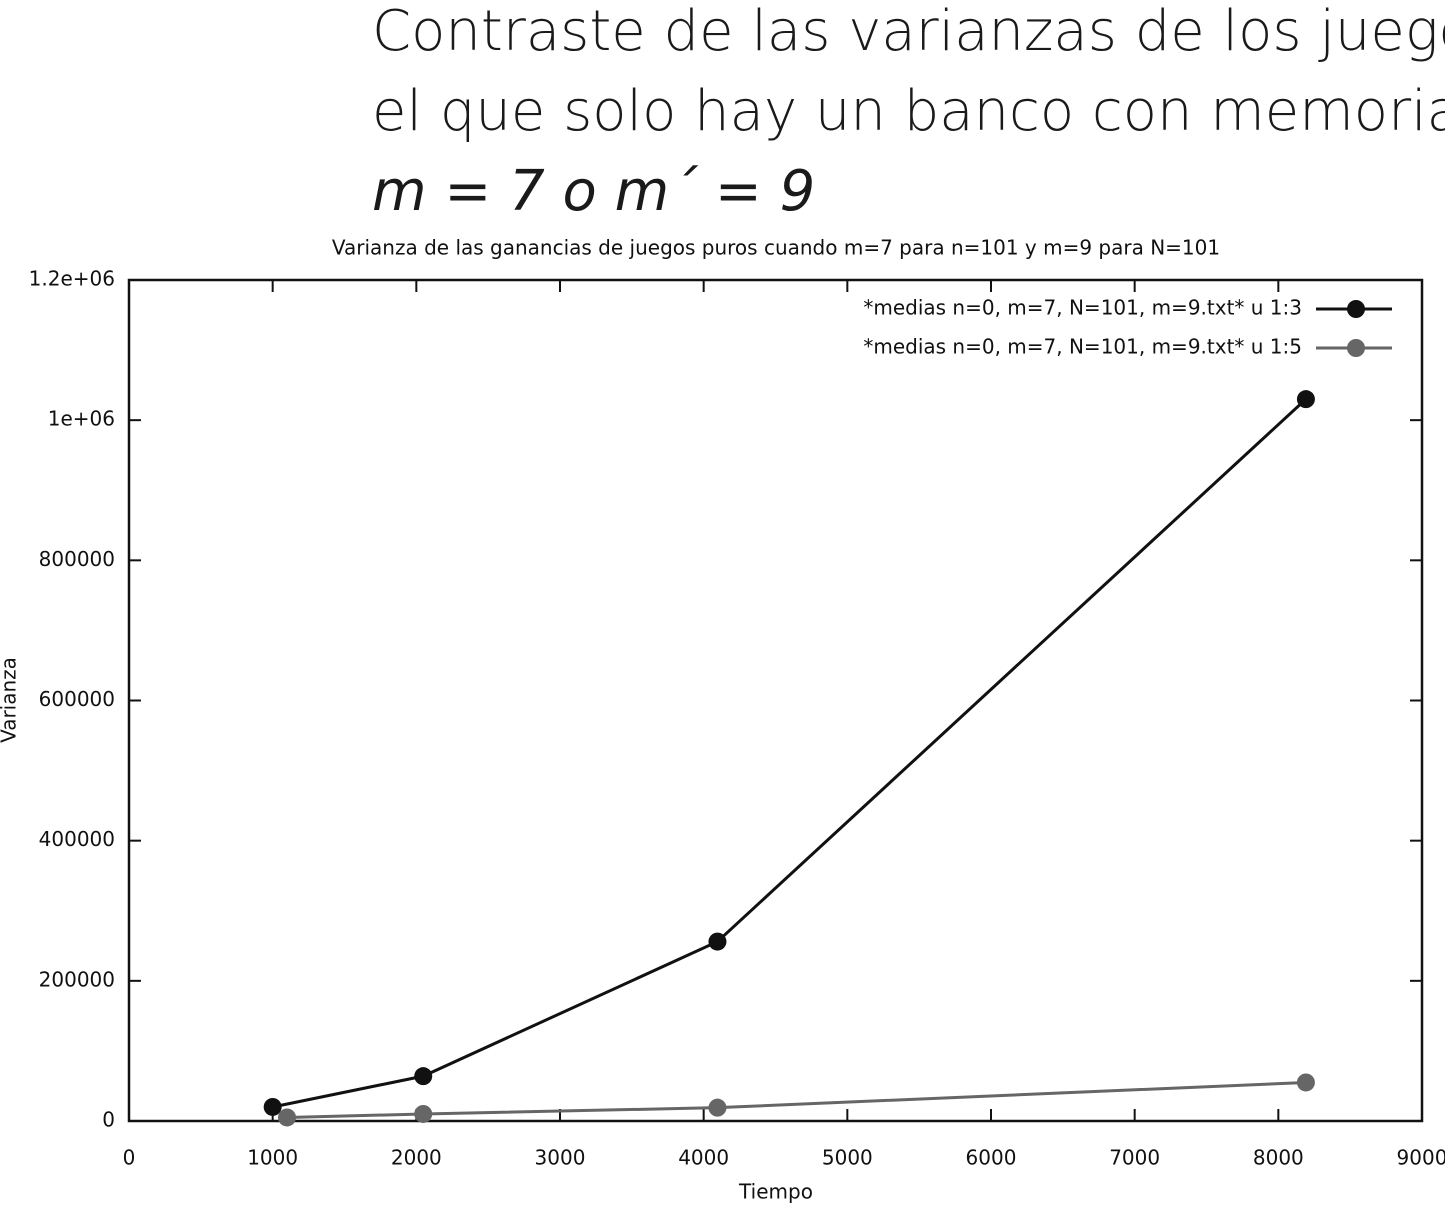  I want to click on header-line: m = 7 o m´ = 9, so click(593, 191).